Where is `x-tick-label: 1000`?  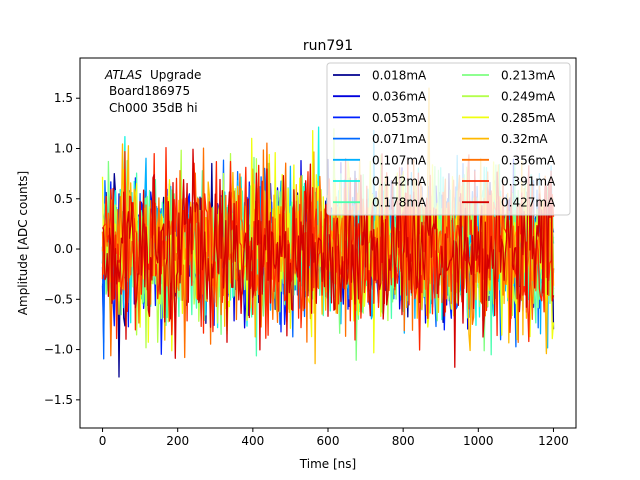
x-tick-label: 1000 is located at coordinates (478, 441).